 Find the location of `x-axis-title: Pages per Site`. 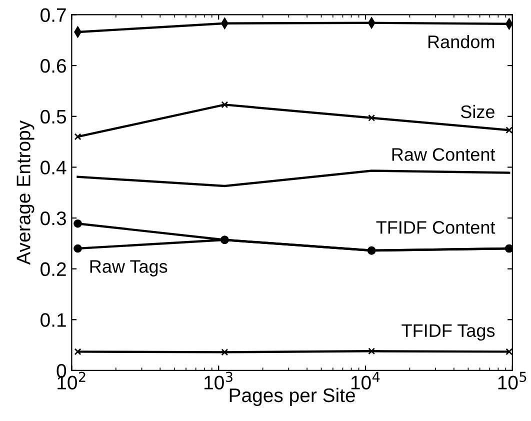

x-axis-title: Pages per Site is located at coordinates (292, 397).